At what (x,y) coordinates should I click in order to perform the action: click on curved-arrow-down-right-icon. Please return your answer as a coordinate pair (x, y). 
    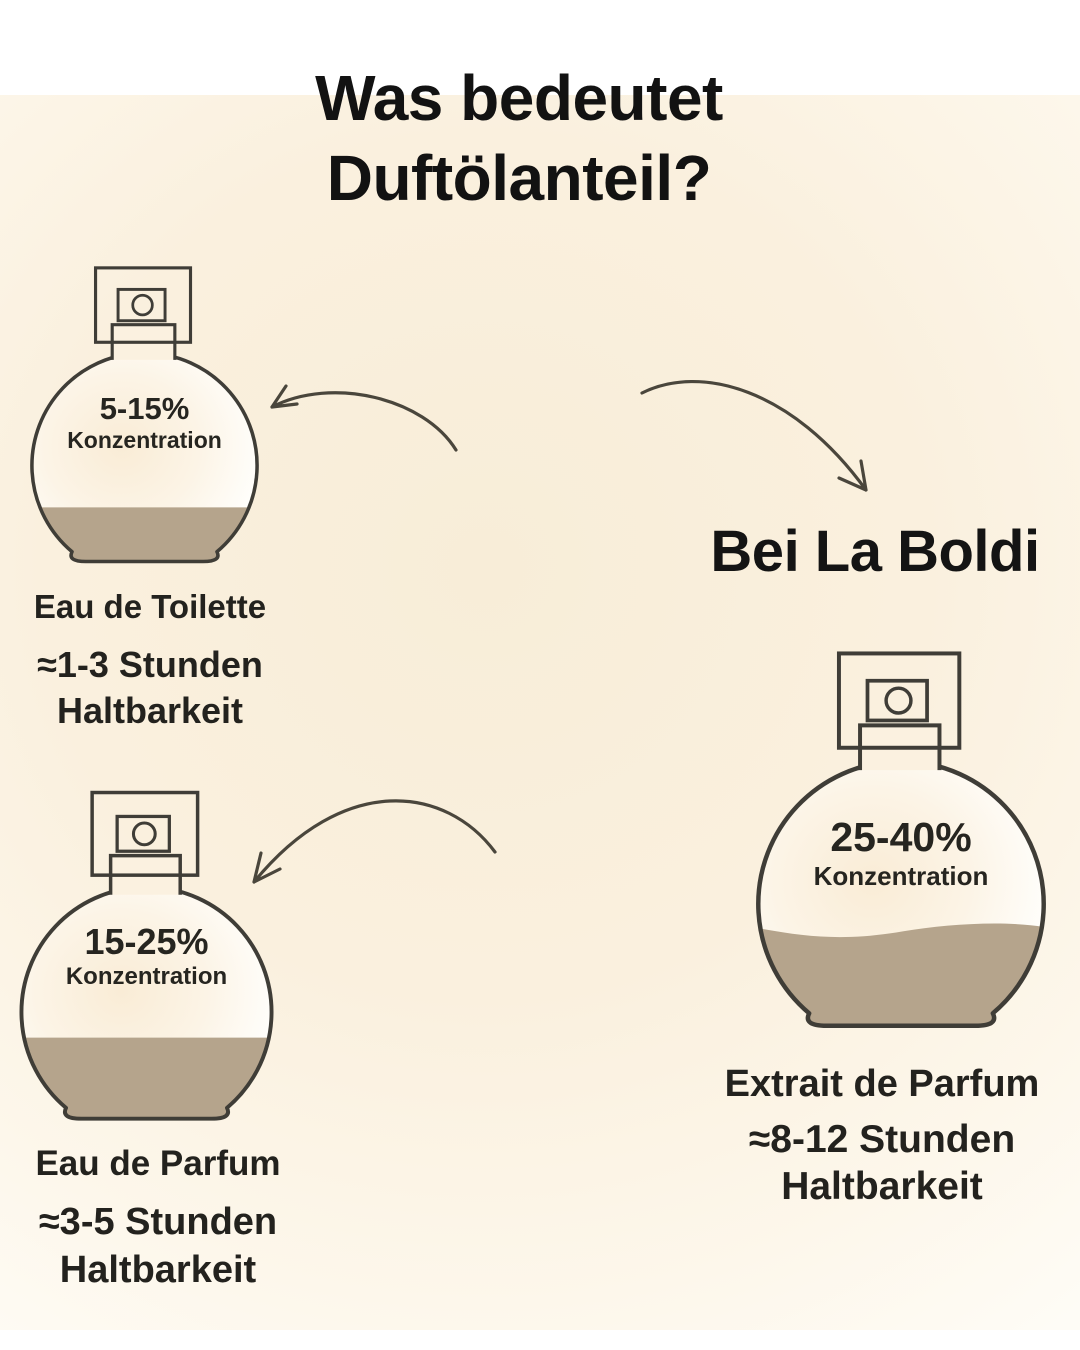
    Looking at the image, I should click on (754, 436).